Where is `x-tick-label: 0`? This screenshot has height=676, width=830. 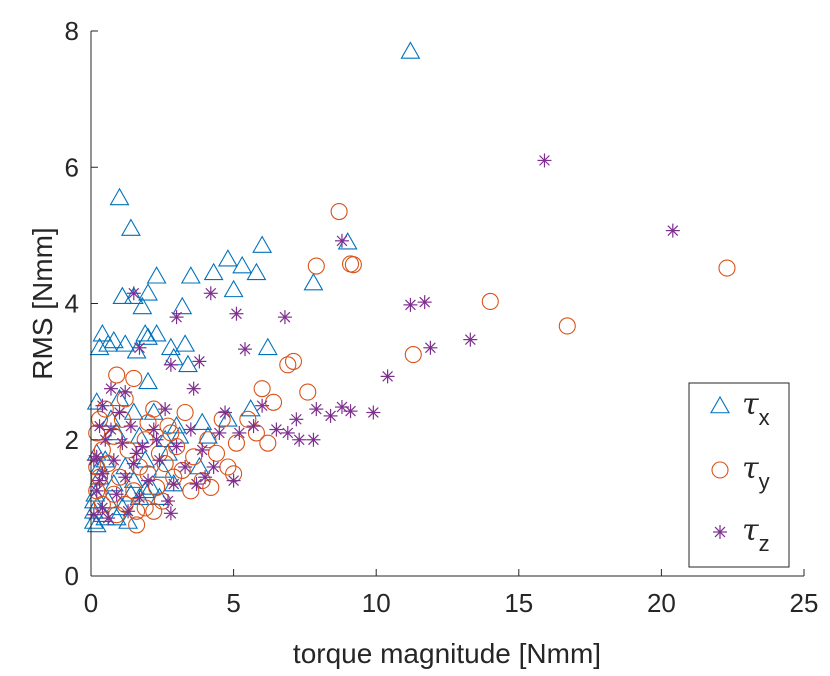
x-tick-label: 0 is located at coordinates (91, 603).